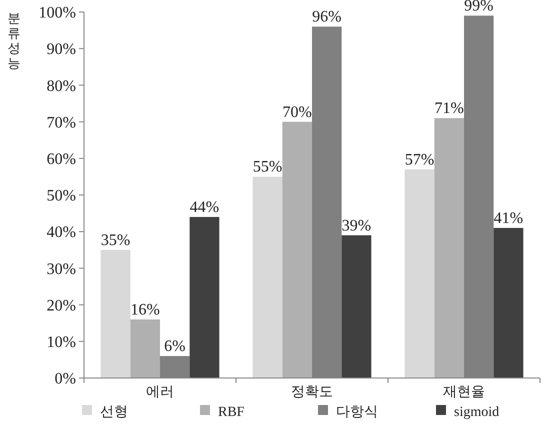 Image resolution: width=546 pixels, height=431 pixels. What do you see at coordinates (61, 86) in the screenshot?
I see `y-tick-label: 80%` at bounding box center [61, 86].